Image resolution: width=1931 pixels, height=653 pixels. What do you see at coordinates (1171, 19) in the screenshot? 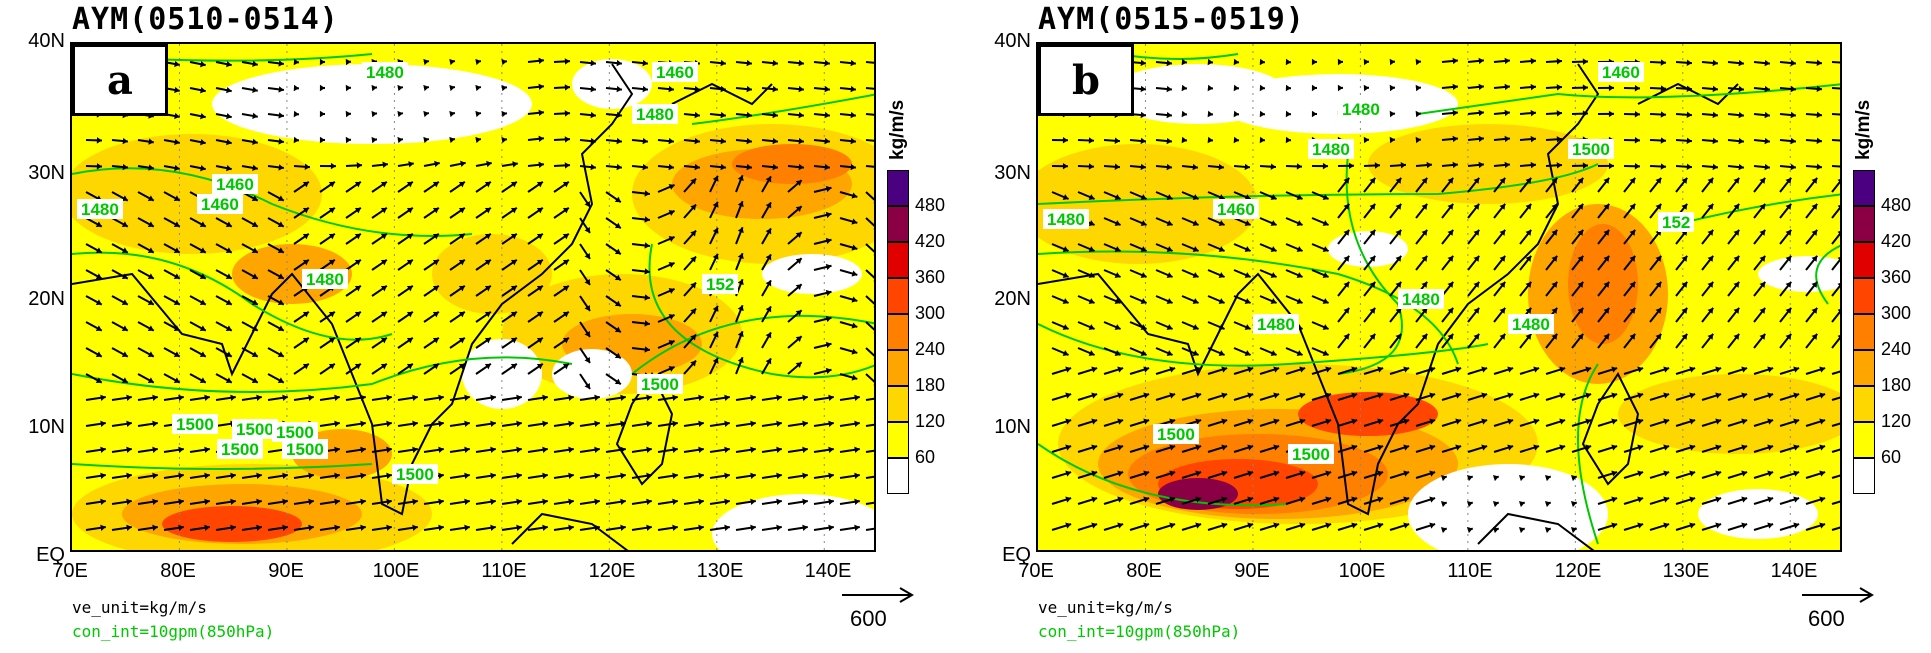
I see `panel-title: AYM(0515-0519)` at bounding box center [1171, 19].